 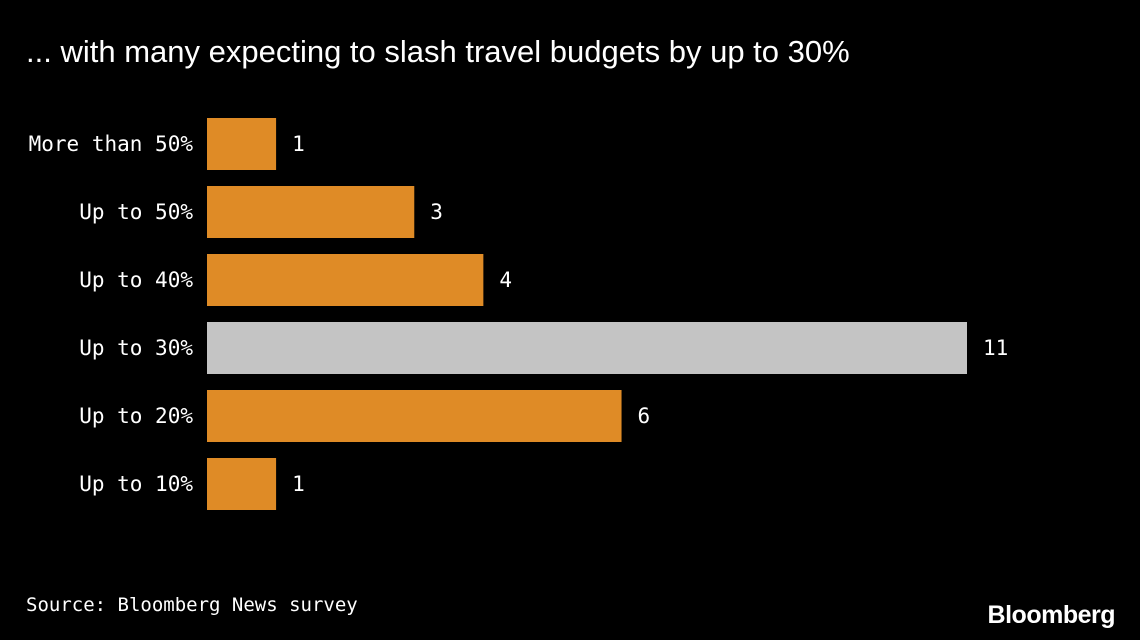 What do you see at coordinates (111, 144) in the screenshot?
I see `category-label-more-than-50: More than 50%` at bounding box center [111, 144].